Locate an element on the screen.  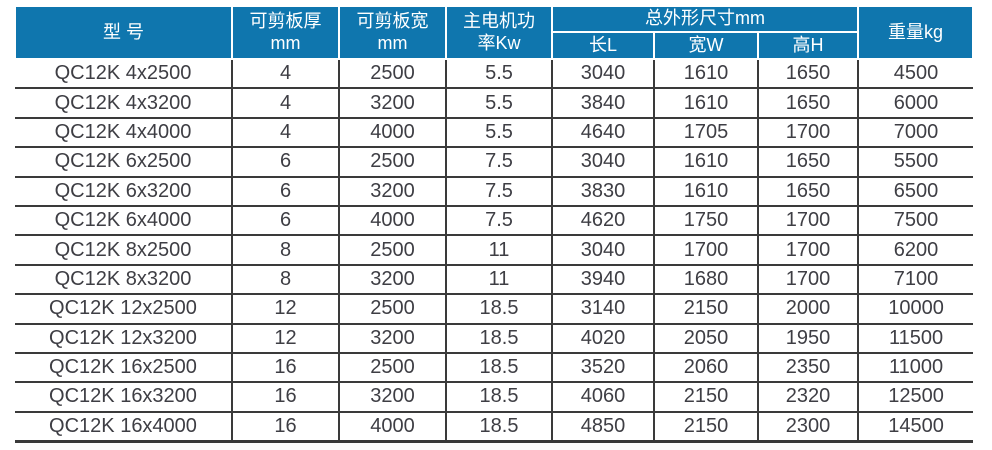
table-row: QC12K 6x4000 6 4000 7.5 4620 1750 1700 7500 is located at coordinates (494, 221).